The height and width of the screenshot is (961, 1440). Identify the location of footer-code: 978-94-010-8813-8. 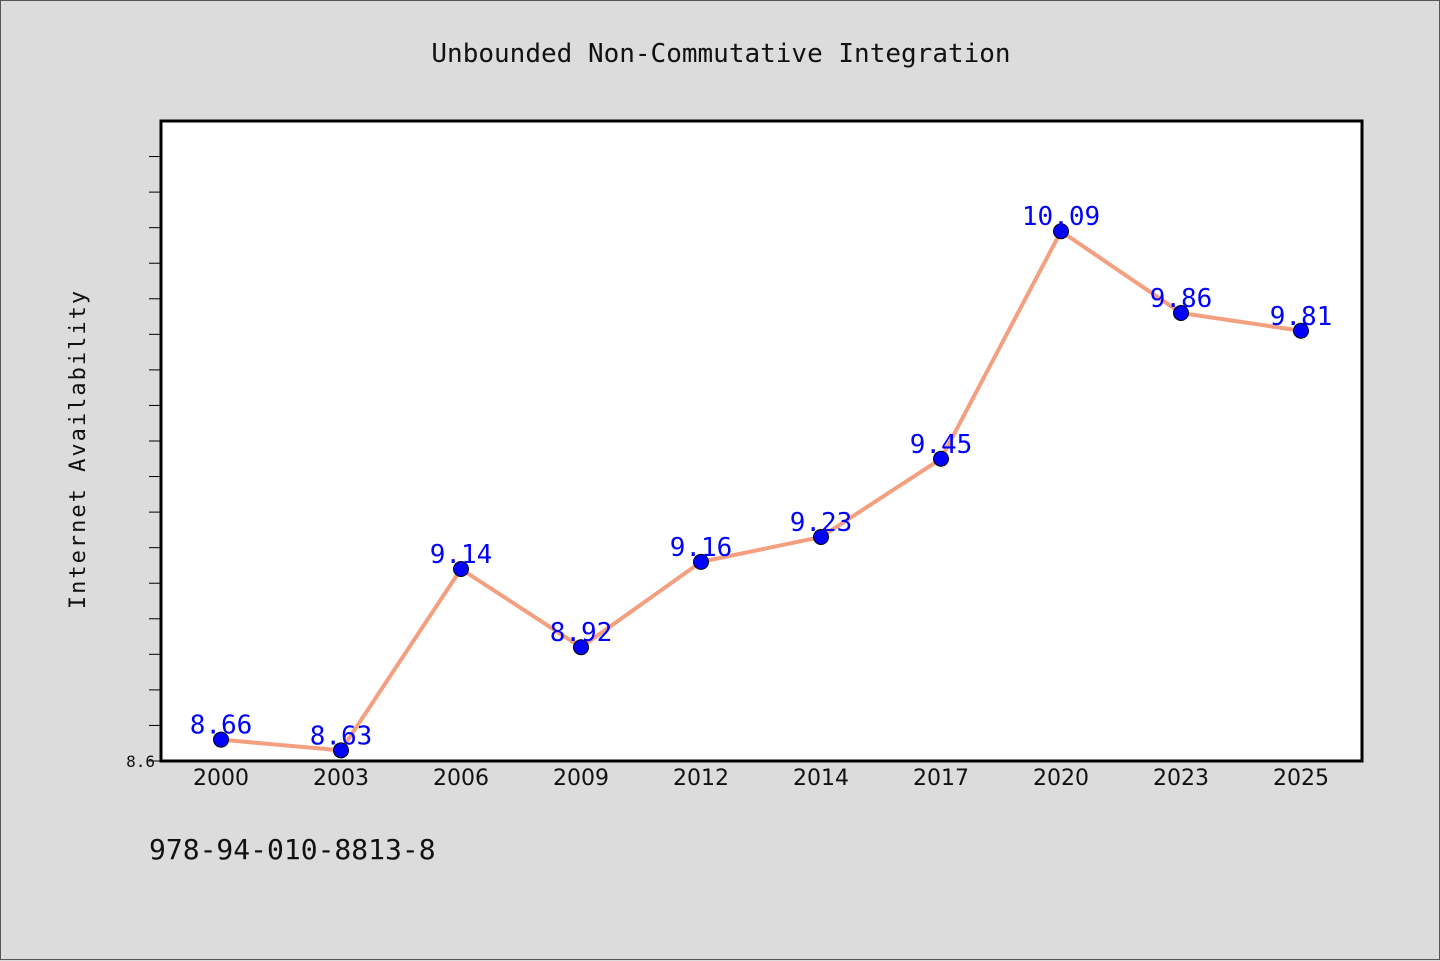
(292, 849).